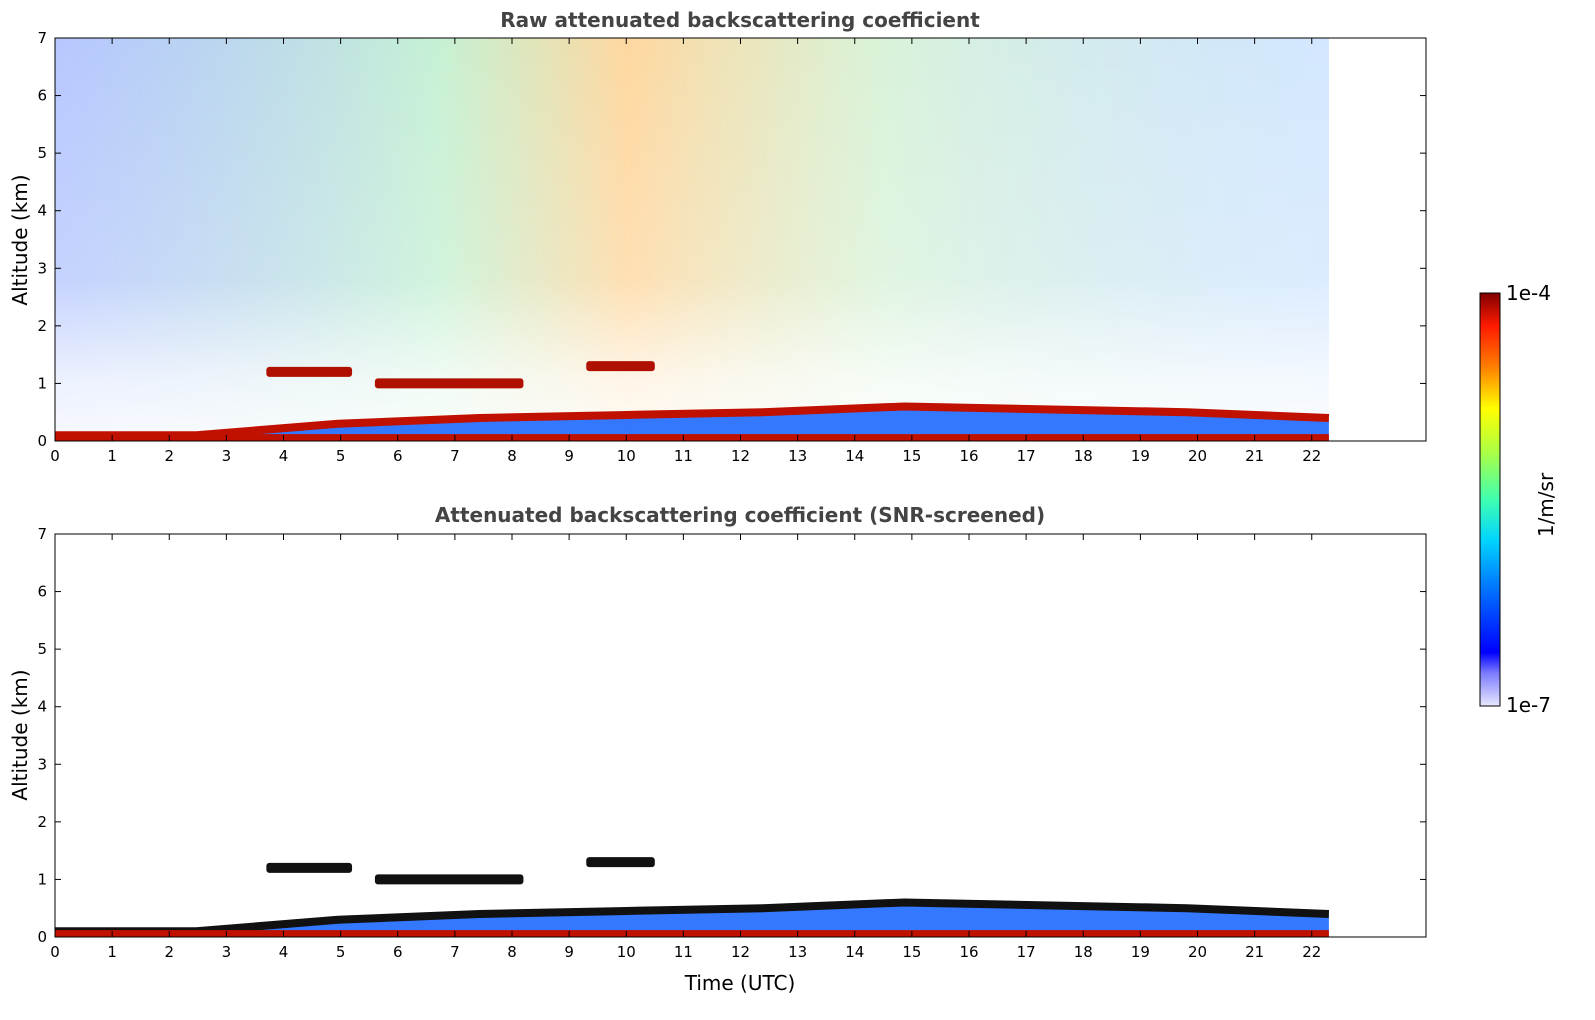 This screenshot has width=1595, height=1020. I want to click on colorbar-unit-label: 1/m/sr, so click(1546, 504).